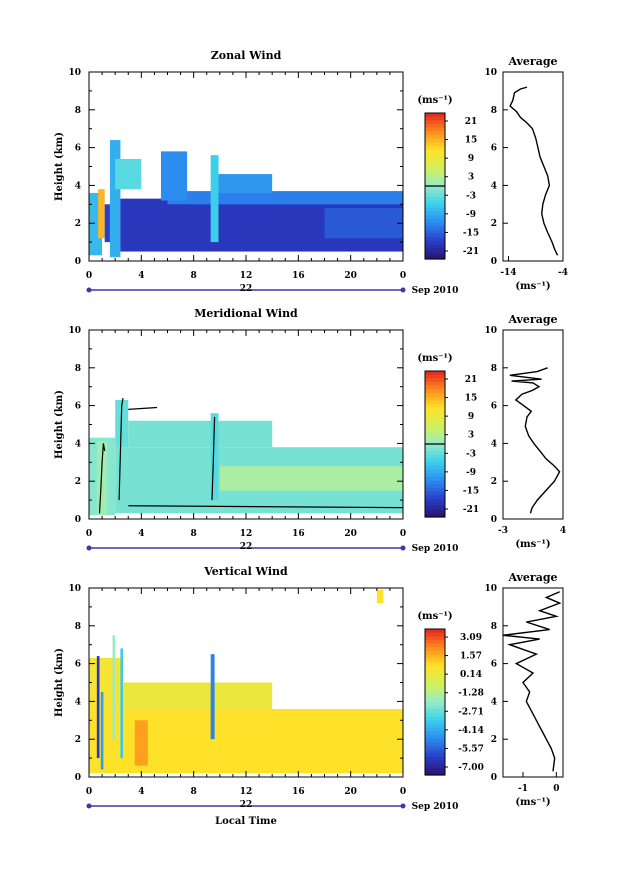 The height and width of the screenshot is (873, 617). What do you see at coordinates (494, 778) in the screenshot?
I see `profile-y-tick-label: 0` at bounding box center [494, 778].